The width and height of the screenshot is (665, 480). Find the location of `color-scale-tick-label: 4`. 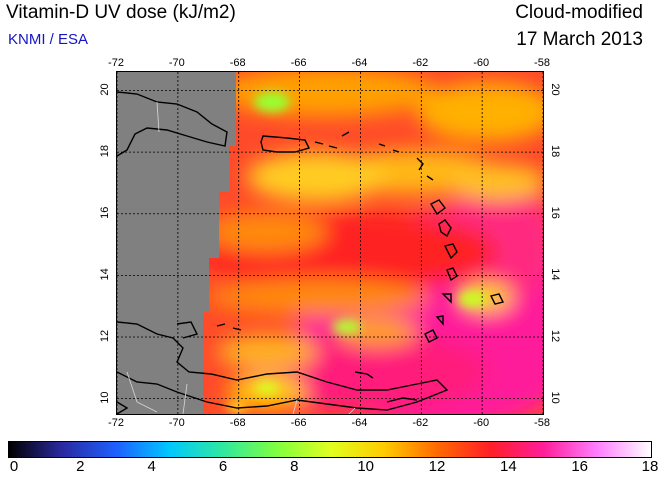

color-scale-tick-label: 4 is located at coordinates (151, 466).